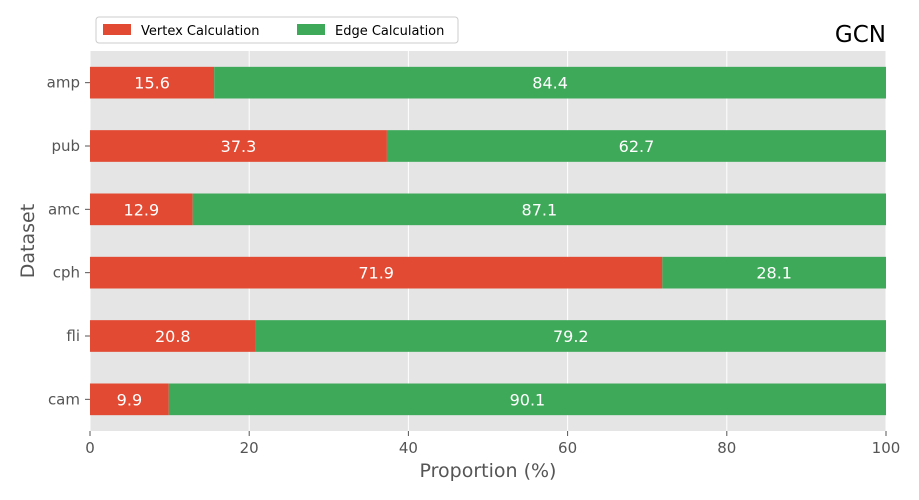  I want to click on legend-label-edge: Edge Calculation, so click(389, 31).